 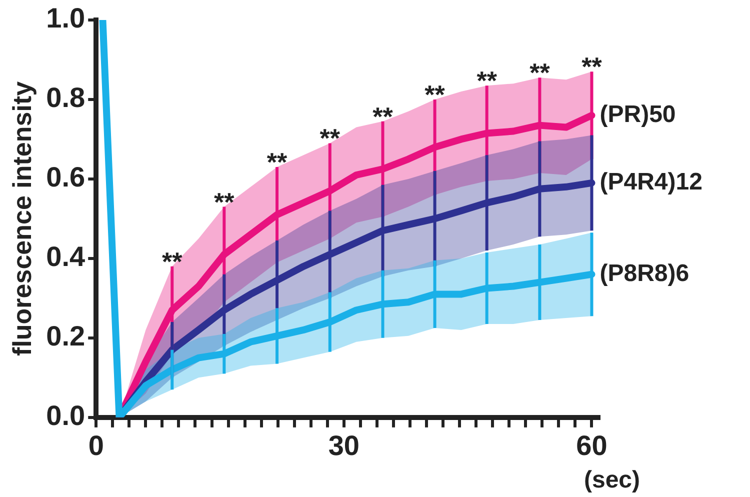 What do you see at coordinates (66, 336) in the screenshot?
I see `y-tick-label: 0.2` at bounding box center [66, 336].